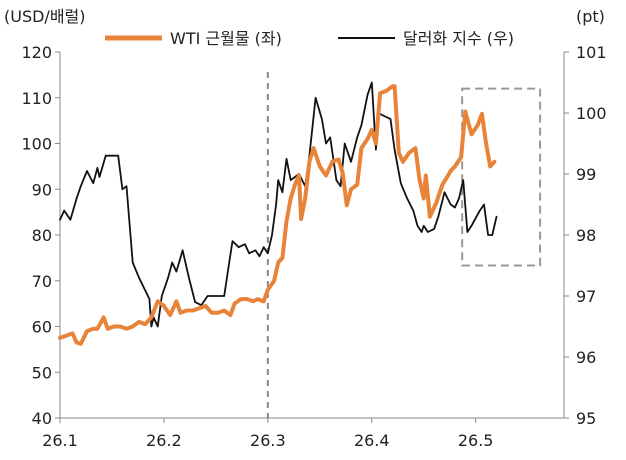  I want to click on x-tick-label: 26.4, so click(372, 440).